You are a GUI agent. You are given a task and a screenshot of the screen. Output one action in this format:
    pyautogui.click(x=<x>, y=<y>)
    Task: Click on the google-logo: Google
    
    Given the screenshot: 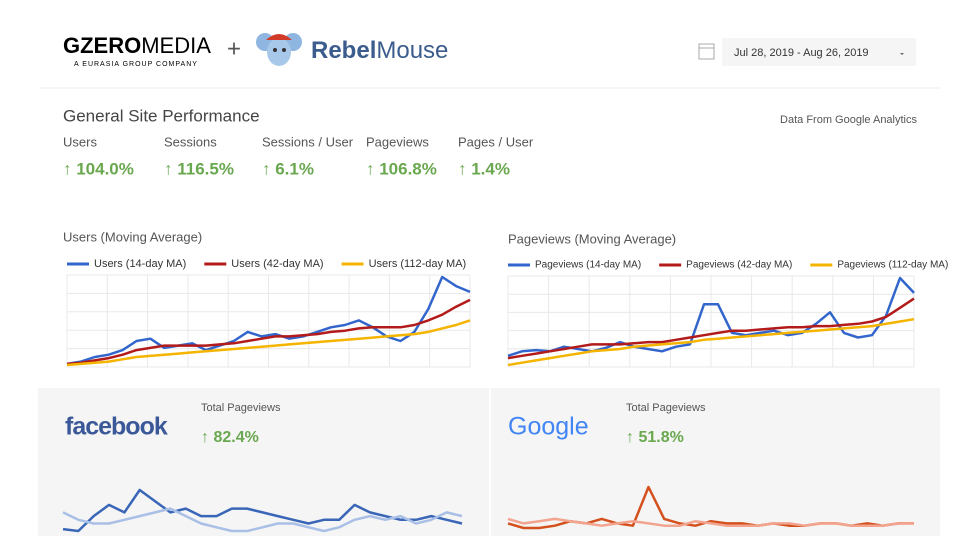 What is the action you would take?
    pyautogui.click(x=548, y=427)
    